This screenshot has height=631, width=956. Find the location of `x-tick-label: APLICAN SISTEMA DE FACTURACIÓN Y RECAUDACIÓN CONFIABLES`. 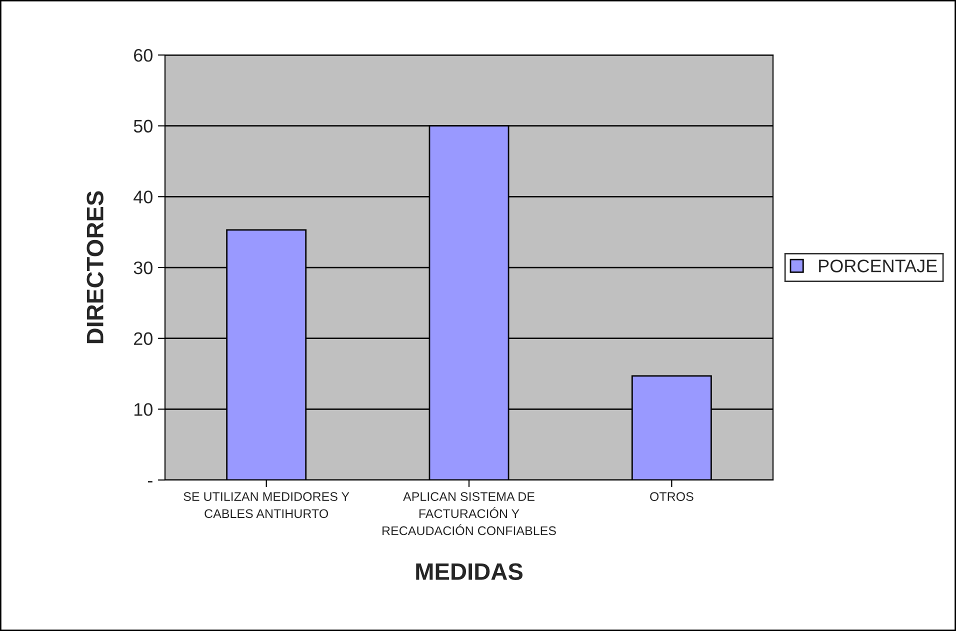

x-tick-label: APLICAN SISTEMA DE FACTURACIÓN Y RECAUDACIÓN CONFIABLES is located at coordinates (469, 514).